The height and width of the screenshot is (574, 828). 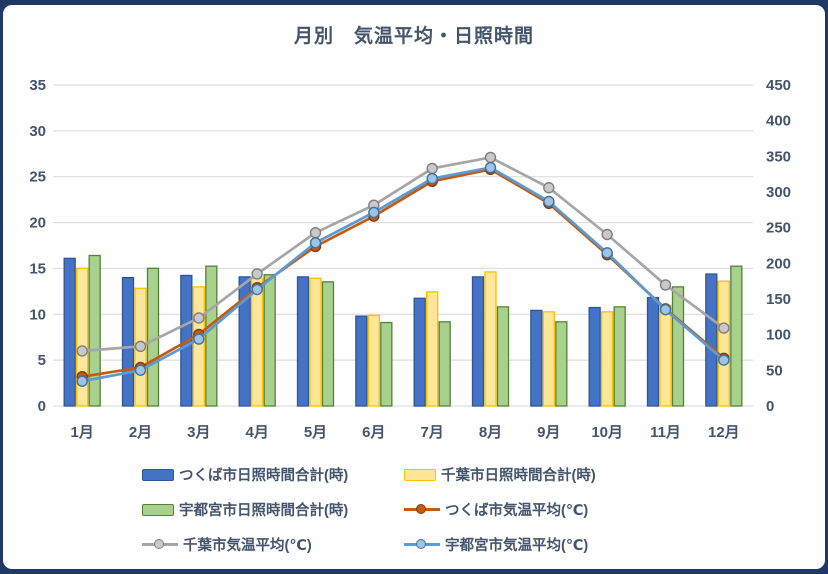 What do you see at coordinates (778, 299) in the screenshot?
I see `right-axis-tick-label: 150` at bounding box center [778, 299].